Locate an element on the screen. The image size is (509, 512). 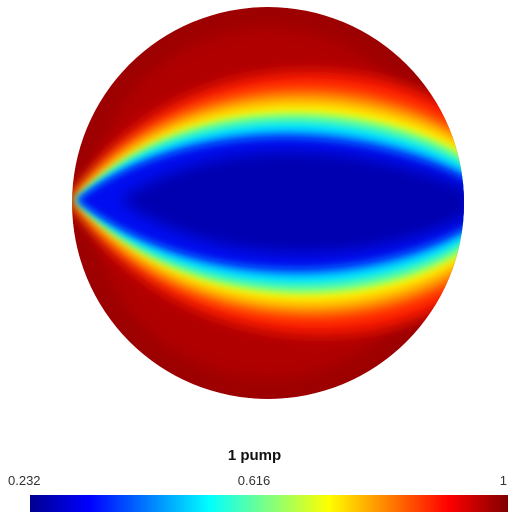
colorbar-tick-mid: 0.616 is located at coordinates (254, 480).